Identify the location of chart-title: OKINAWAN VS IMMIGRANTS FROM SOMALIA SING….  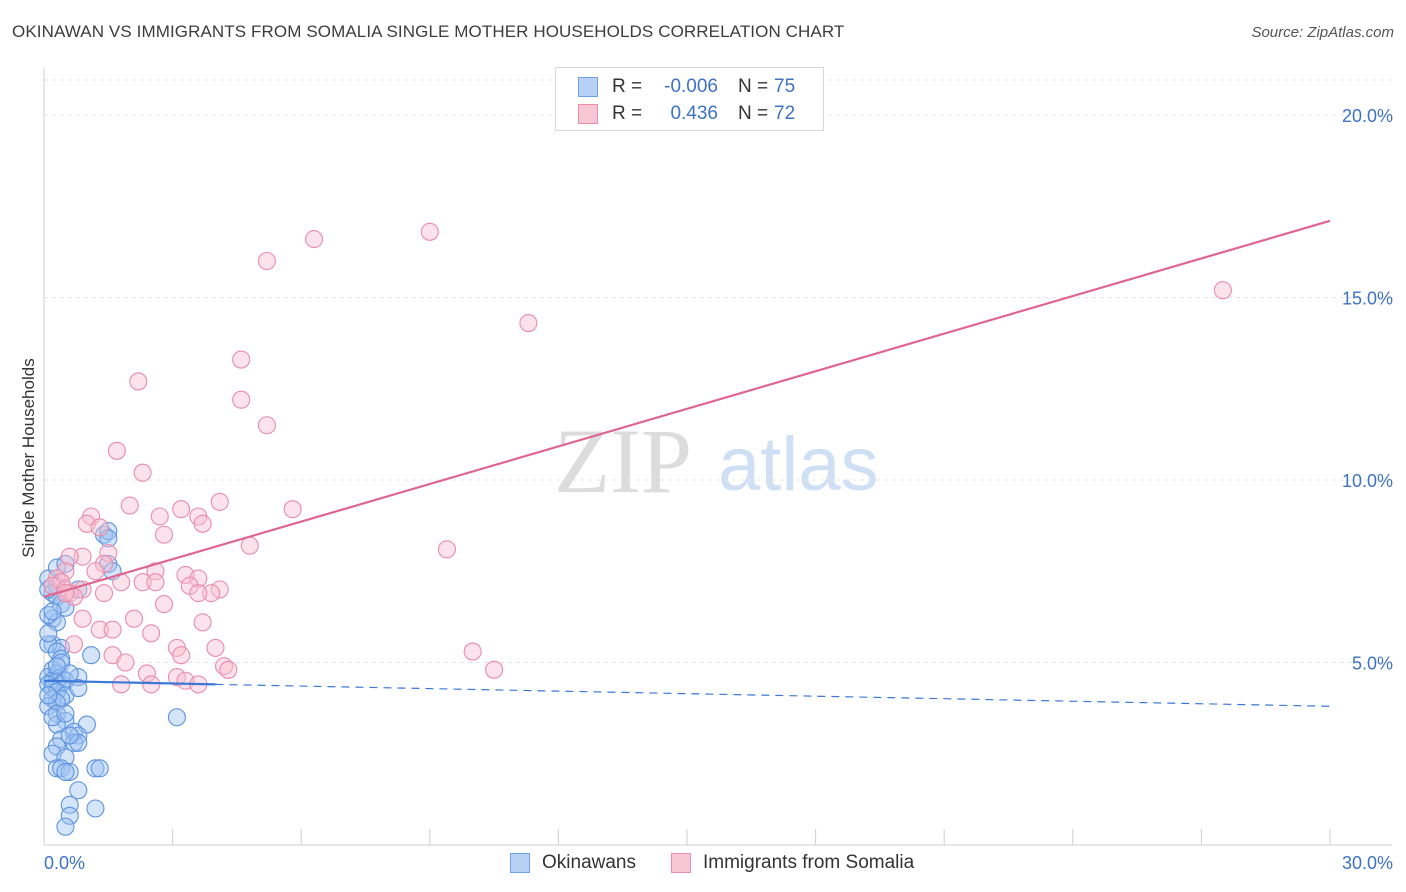
(428, 31).